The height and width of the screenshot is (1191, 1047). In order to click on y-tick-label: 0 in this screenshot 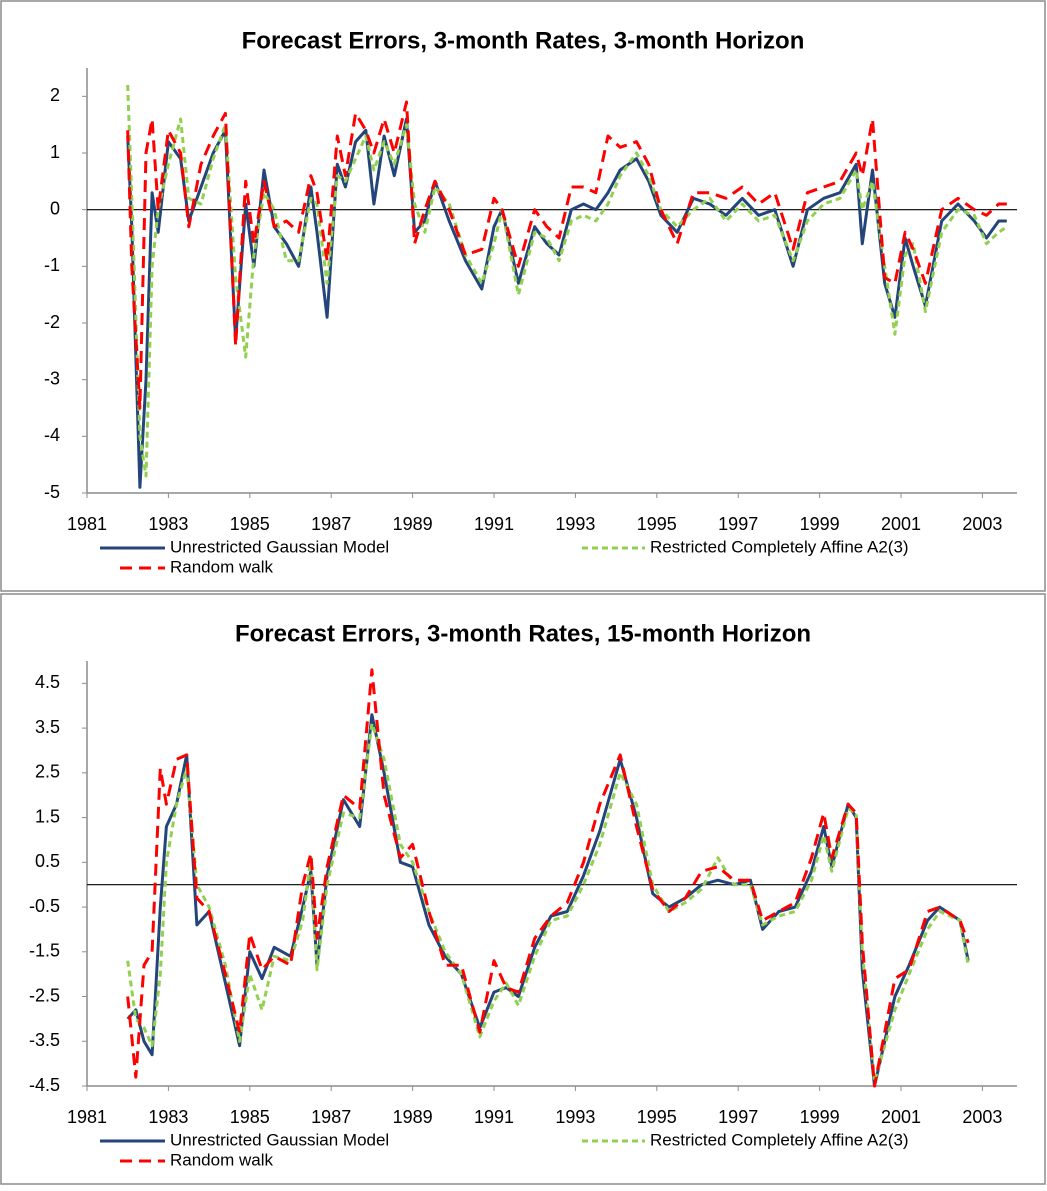, I will do `click(55, 208)`.